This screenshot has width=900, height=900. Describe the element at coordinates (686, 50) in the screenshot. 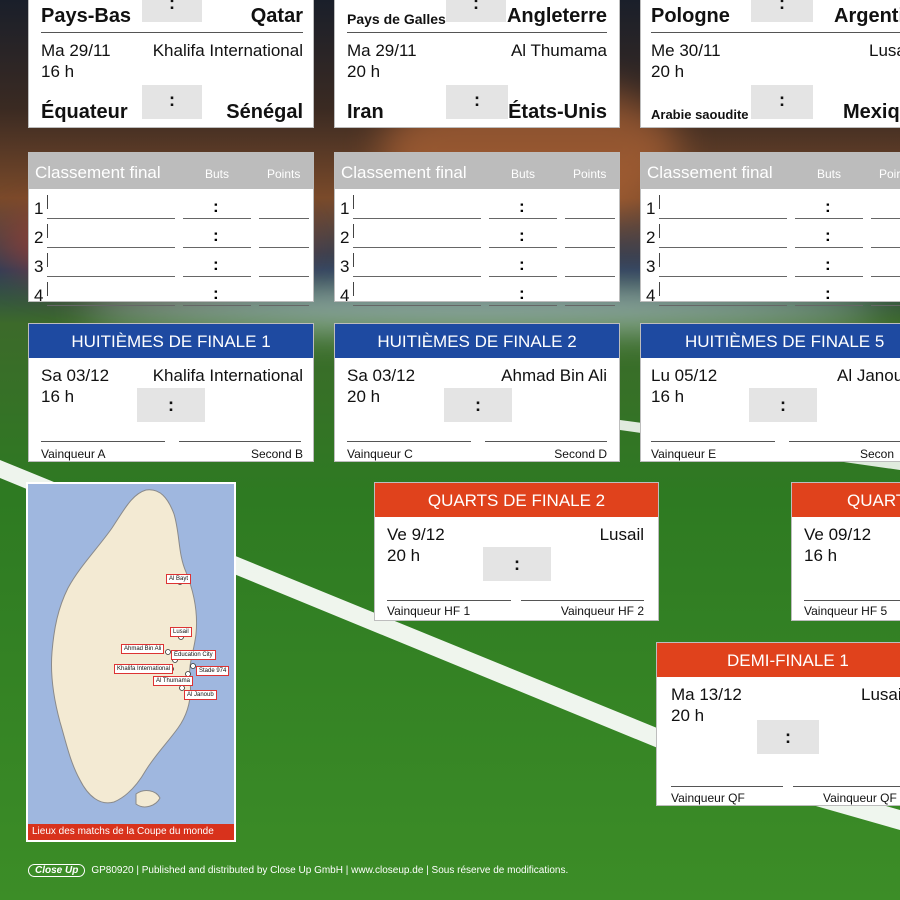

I see `match-date: Me 30/11` at that location.